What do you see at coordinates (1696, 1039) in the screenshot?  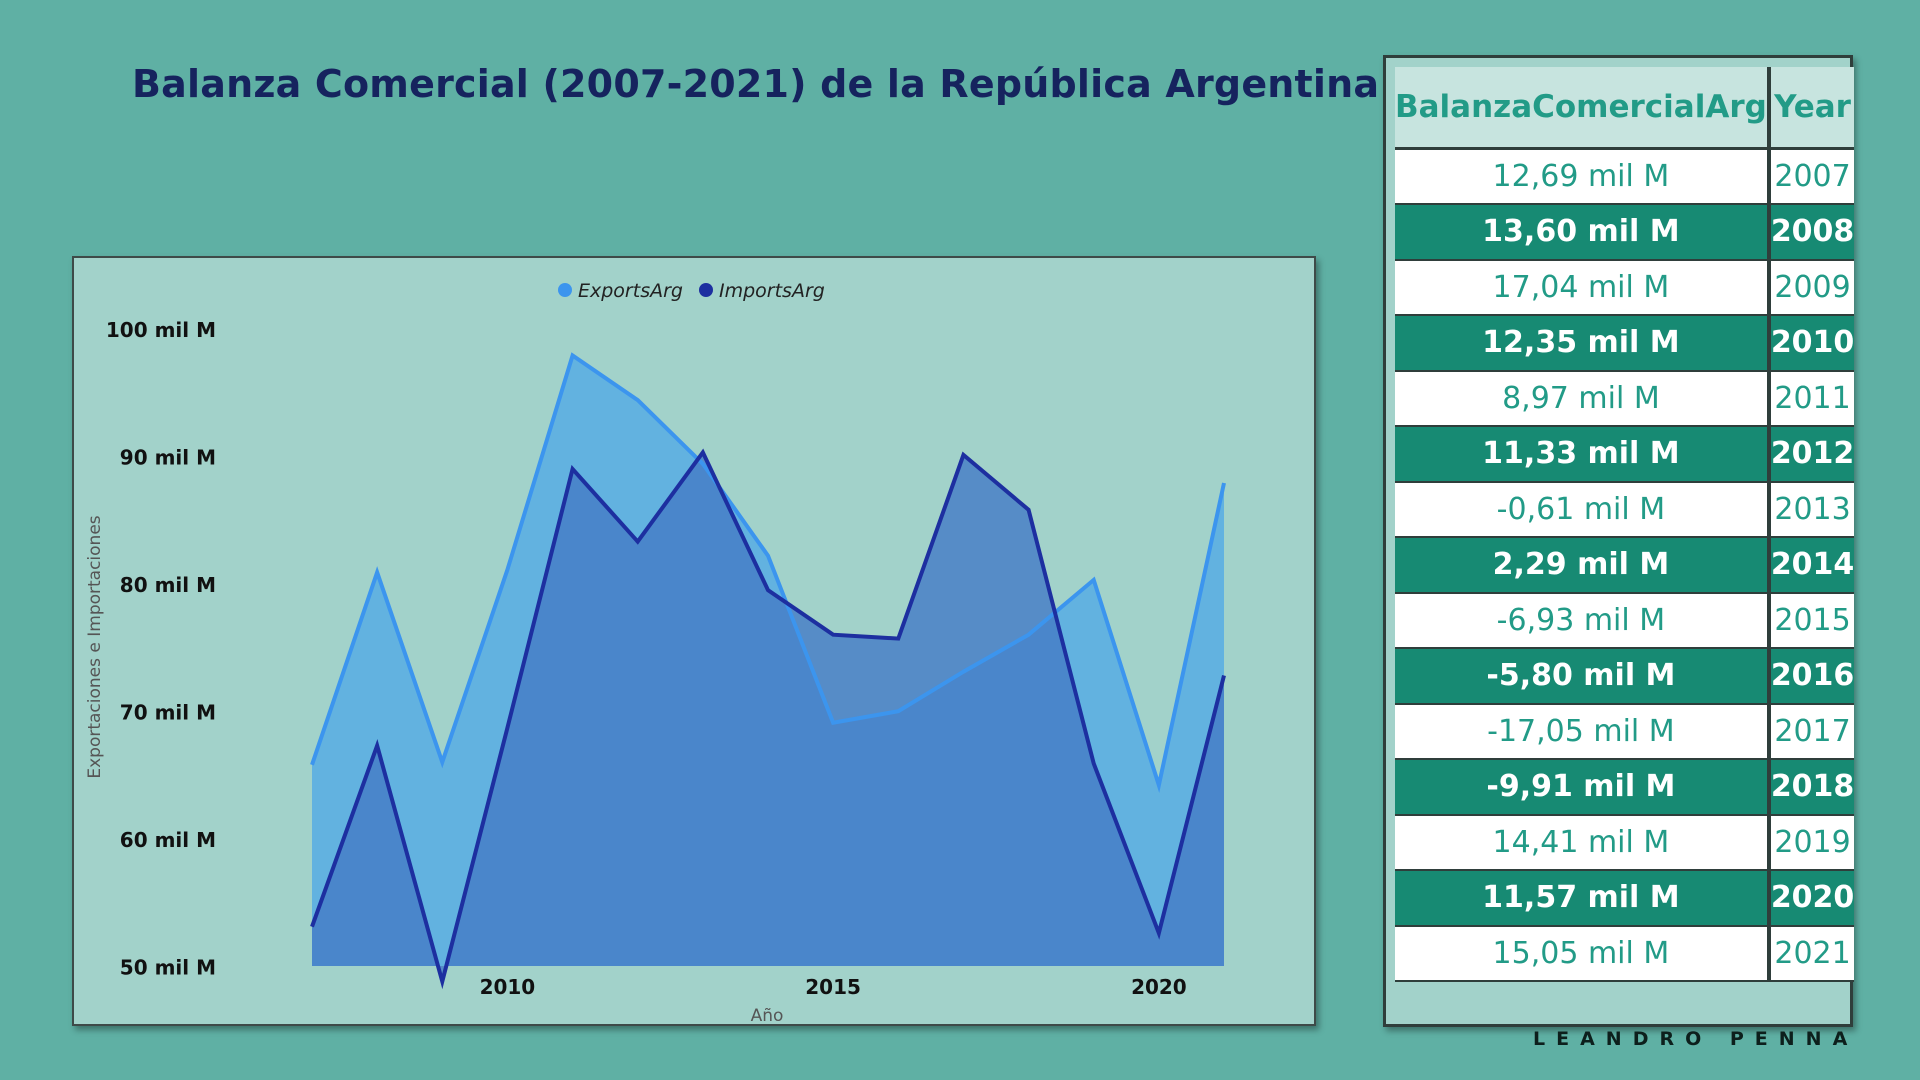 I see `author-signature: LEANDRO PENNA` at bounding box center [1696, 1039].